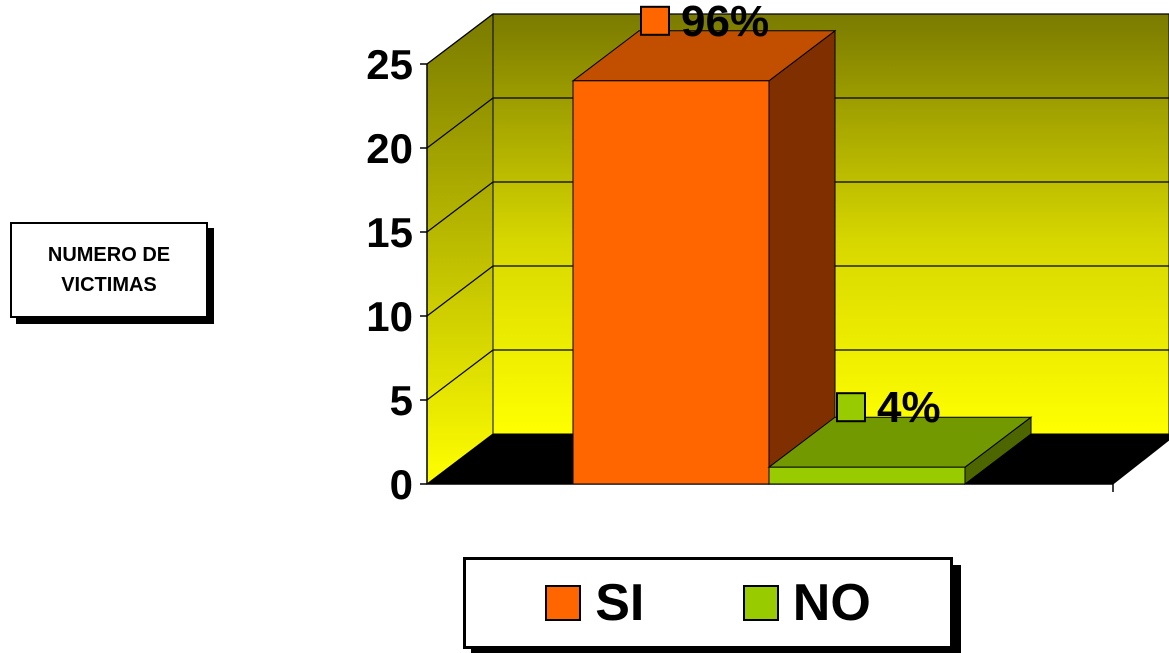 The image size is (1169, 653). I want to click on y-tick-label: 25, so click(389, 64).